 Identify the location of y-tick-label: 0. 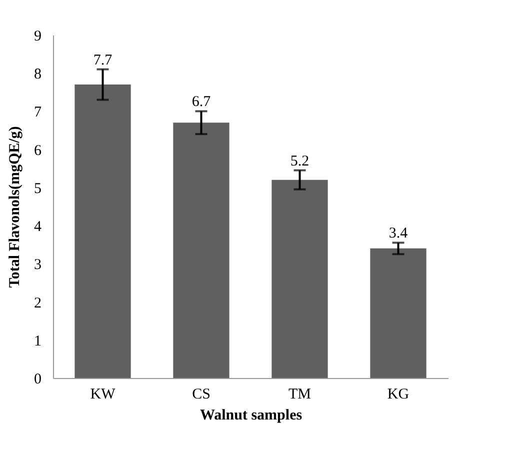
(38, 380).